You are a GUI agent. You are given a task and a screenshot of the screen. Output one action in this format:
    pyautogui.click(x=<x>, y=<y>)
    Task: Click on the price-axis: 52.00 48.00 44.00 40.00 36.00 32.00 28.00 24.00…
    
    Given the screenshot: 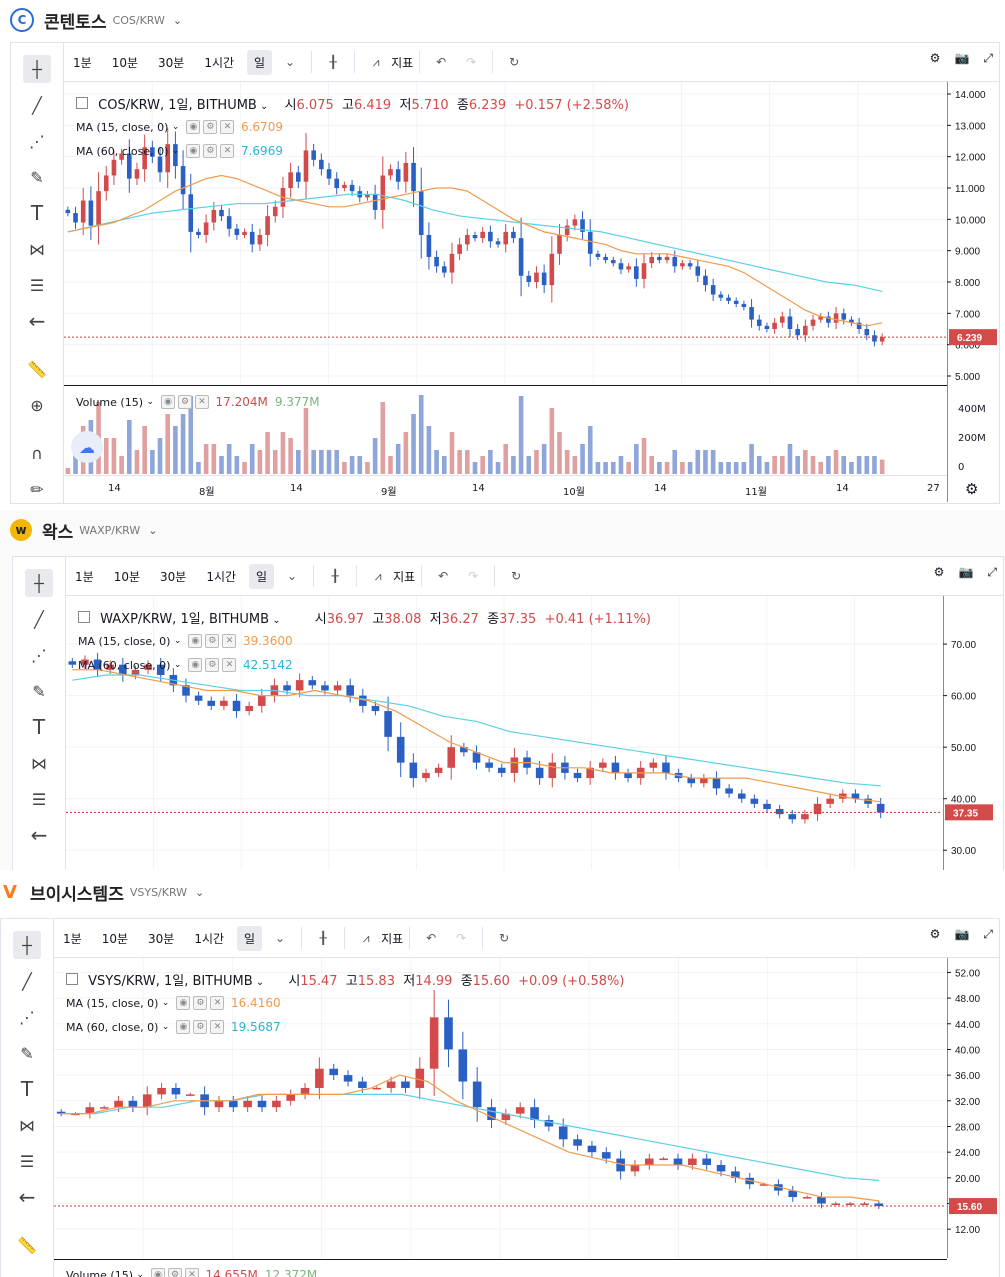 What is the action you would take?
    pyautogui.click(x=973, y=1108)
    